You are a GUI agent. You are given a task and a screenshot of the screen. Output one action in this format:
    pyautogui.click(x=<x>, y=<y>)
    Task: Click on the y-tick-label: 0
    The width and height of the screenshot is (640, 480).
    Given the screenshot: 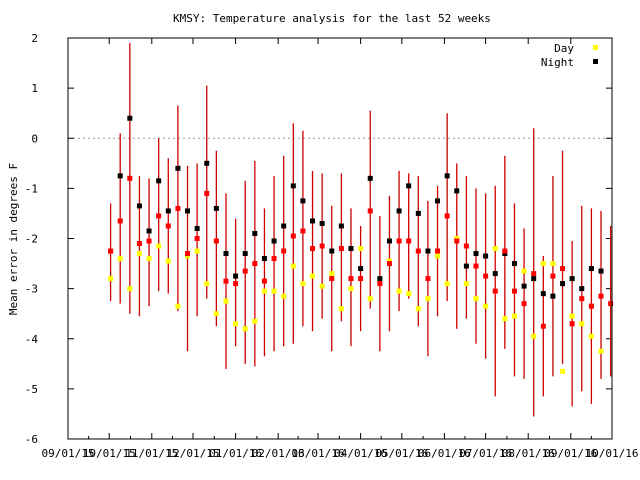 What is the action you would take?
    pyautogui.click(x=34, y=138)
    